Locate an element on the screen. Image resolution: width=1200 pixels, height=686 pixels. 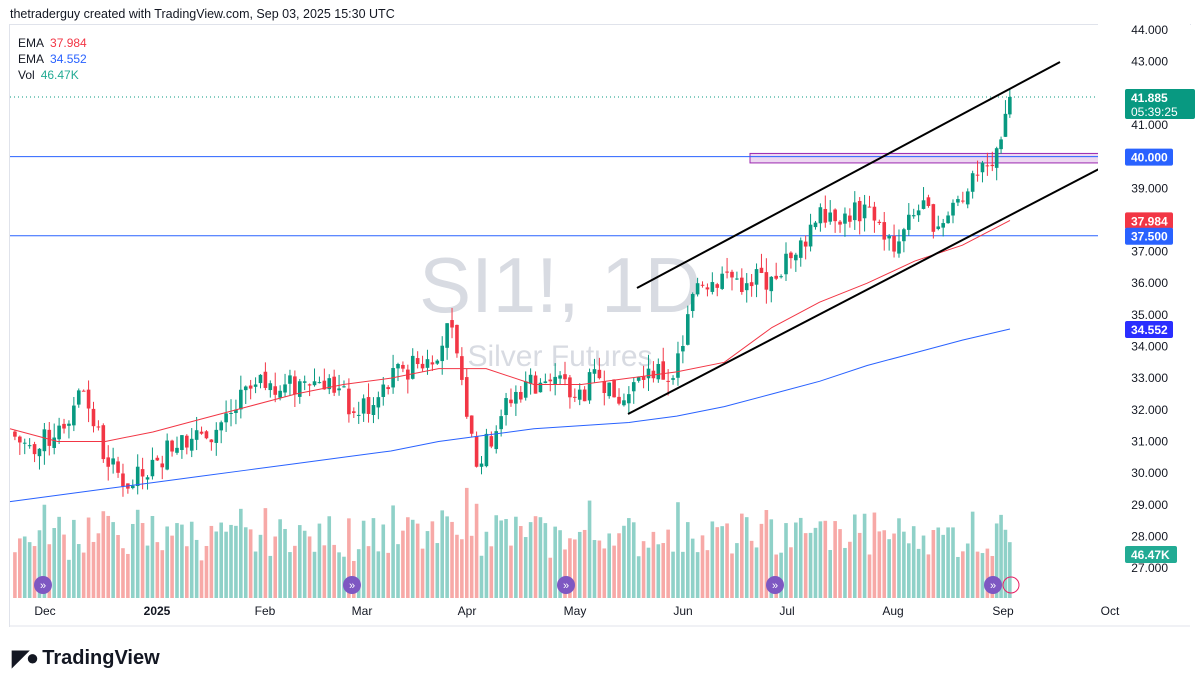
volume-label-bg is located at coordinates (1151, 554).